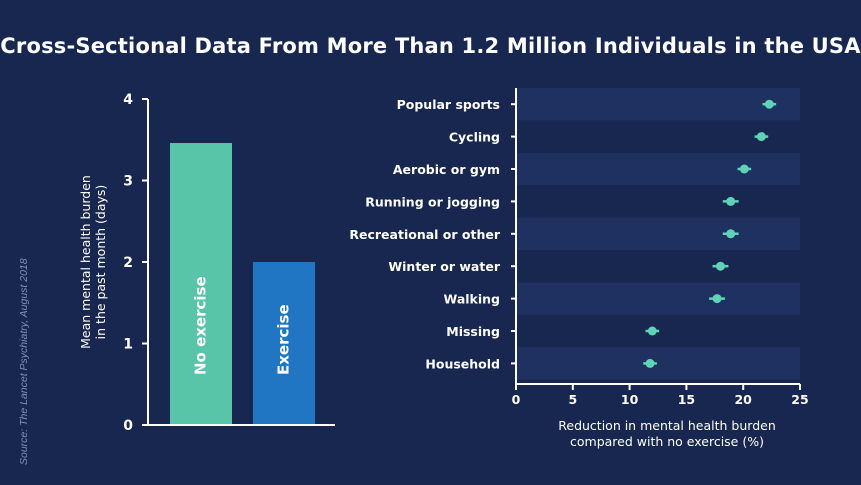 This screenshot has height=485, width=861. I want to click on category-label: Popular sports, so click(448, 104).